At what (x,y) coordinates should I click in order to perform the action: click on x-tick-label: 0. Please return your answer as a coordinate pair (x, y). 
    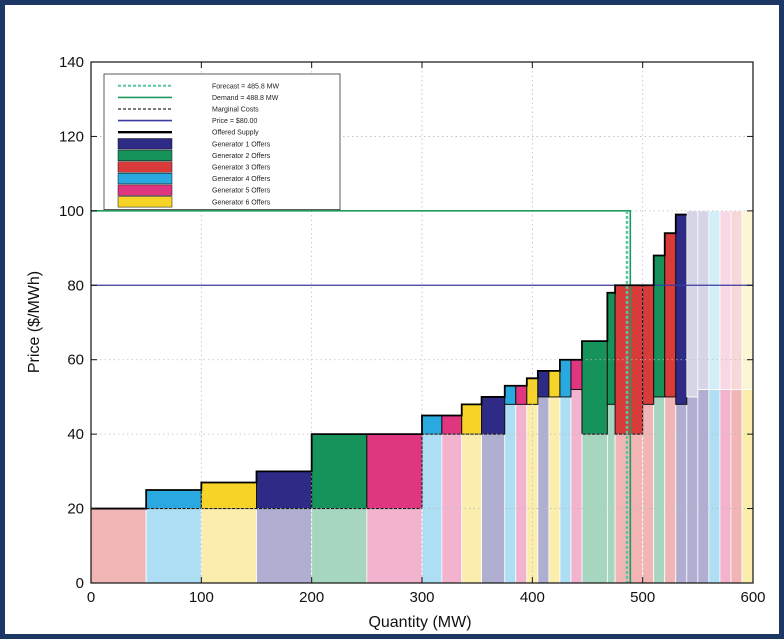
    Looking at the image, I should click on (91, 597).